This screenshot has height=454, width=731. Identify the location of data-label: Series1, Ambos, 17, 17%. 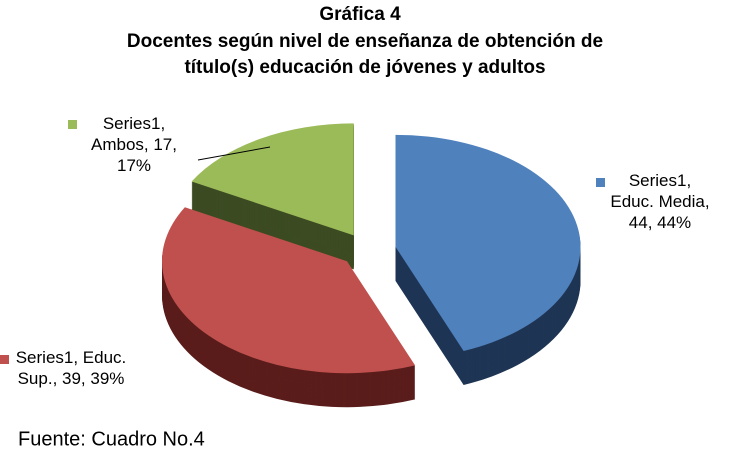
(134, 144).